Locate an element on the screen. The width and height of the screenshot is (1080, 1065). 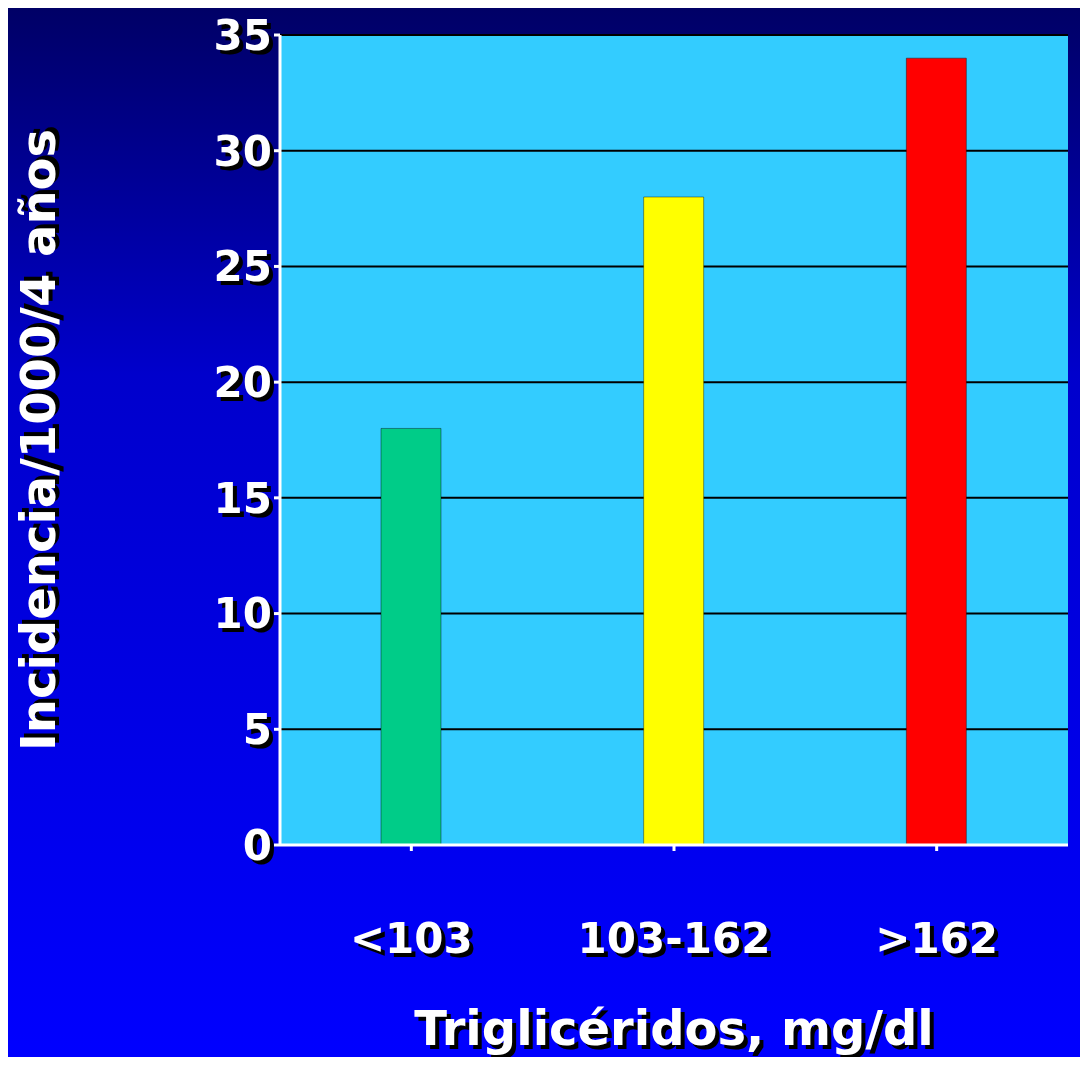
x-axis-title: Triglicéridos, mg/dl is located at coordinates (674, 1028).